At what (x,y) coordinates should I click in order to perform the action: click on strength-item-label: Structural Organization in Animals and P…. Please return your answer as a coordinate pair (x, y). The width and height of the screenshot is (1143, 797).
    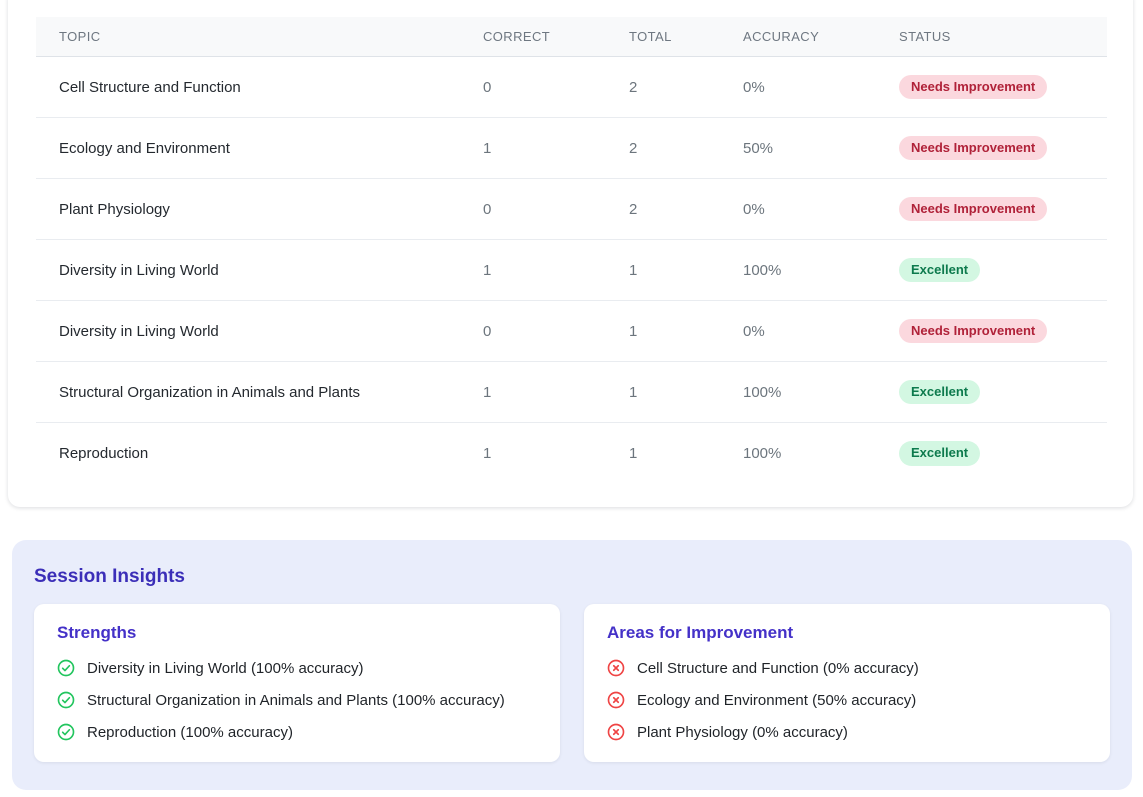
    Looking at the image, I should click on (296, 700).